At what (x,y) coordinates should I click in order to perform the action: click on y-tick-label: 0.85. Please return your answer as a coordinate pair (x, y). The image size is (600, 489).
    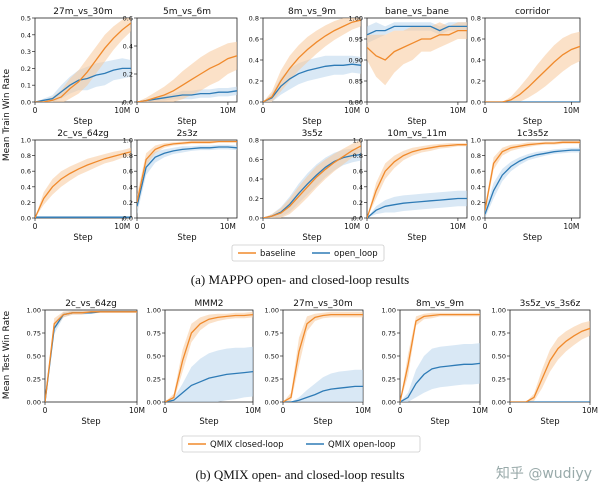
    Looking at the image, I should click on (356, 82).